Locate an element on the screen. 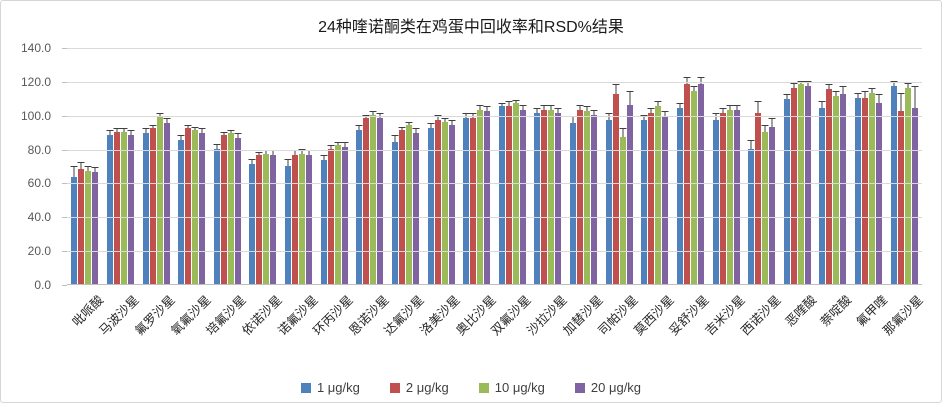 This screenshot has height=403, width=942. y-tick-label: 140.0 is located at coordinates (35, 48).